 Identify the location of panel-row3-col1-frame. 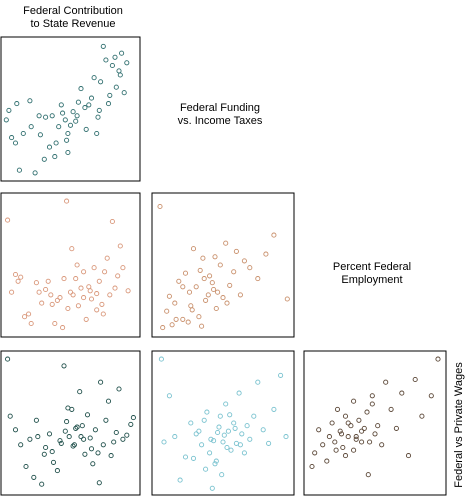
(70, 423).